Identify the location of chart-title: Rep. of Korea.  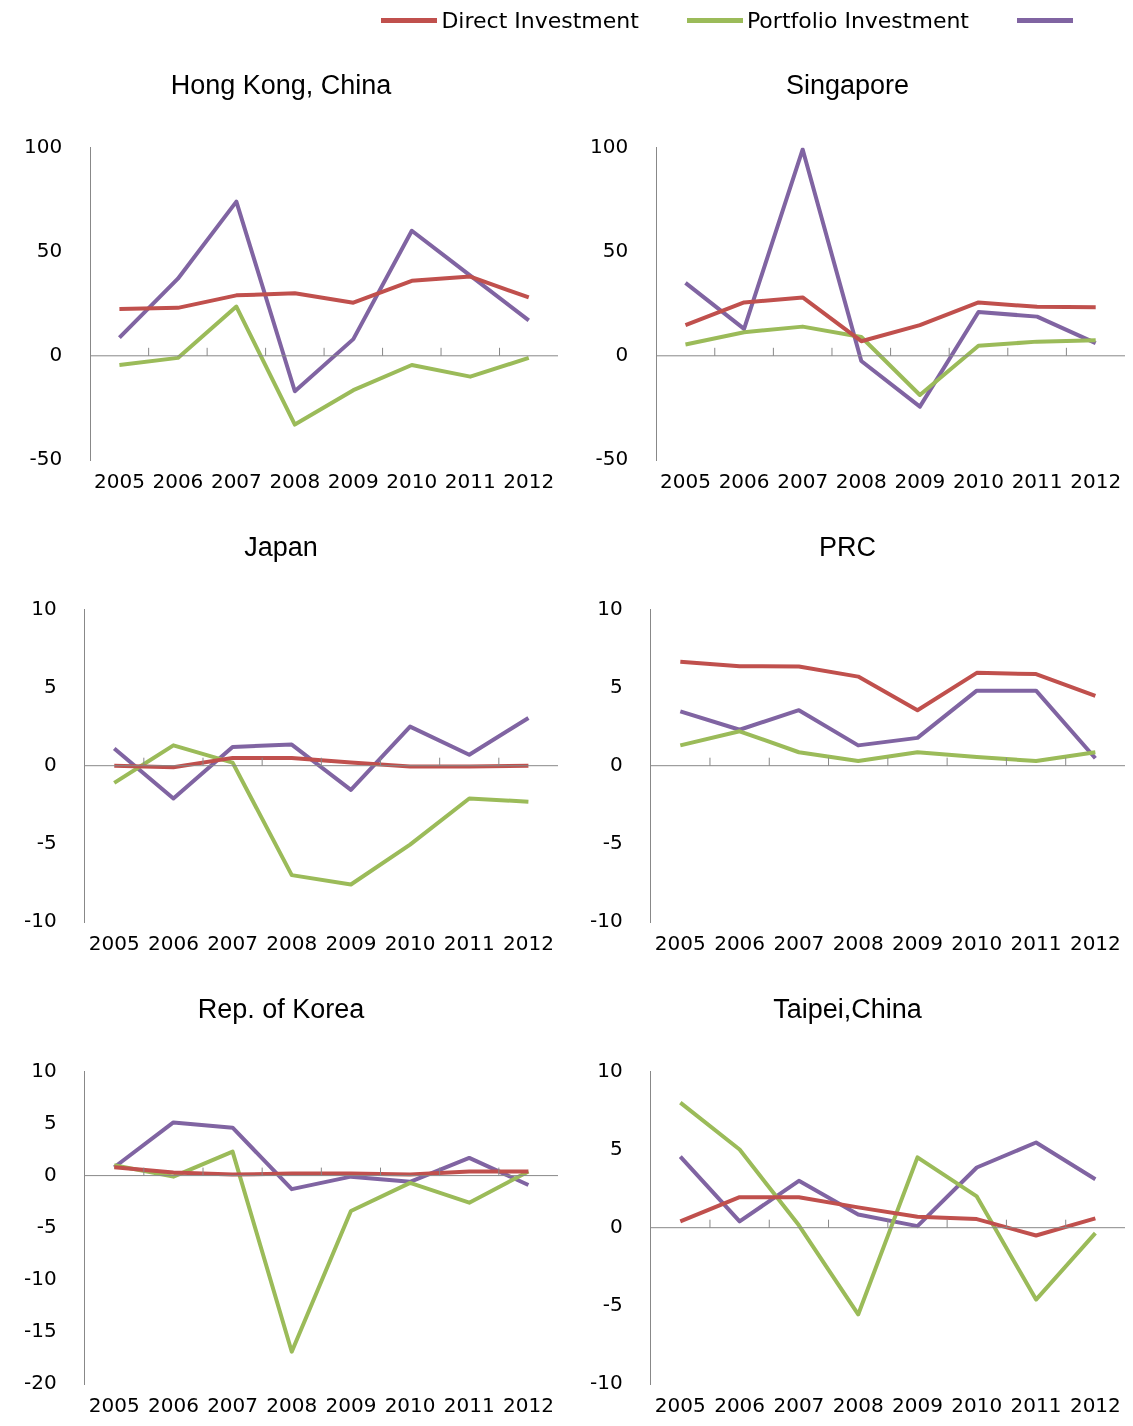
(281, 1008).